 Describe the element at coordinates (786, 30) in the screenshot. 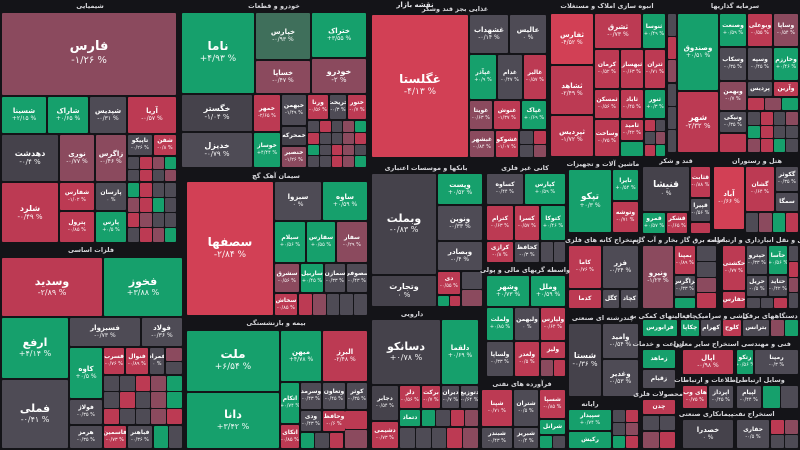

I see `treemap-tile: وساپا -۰/۵۴ %` at that location.